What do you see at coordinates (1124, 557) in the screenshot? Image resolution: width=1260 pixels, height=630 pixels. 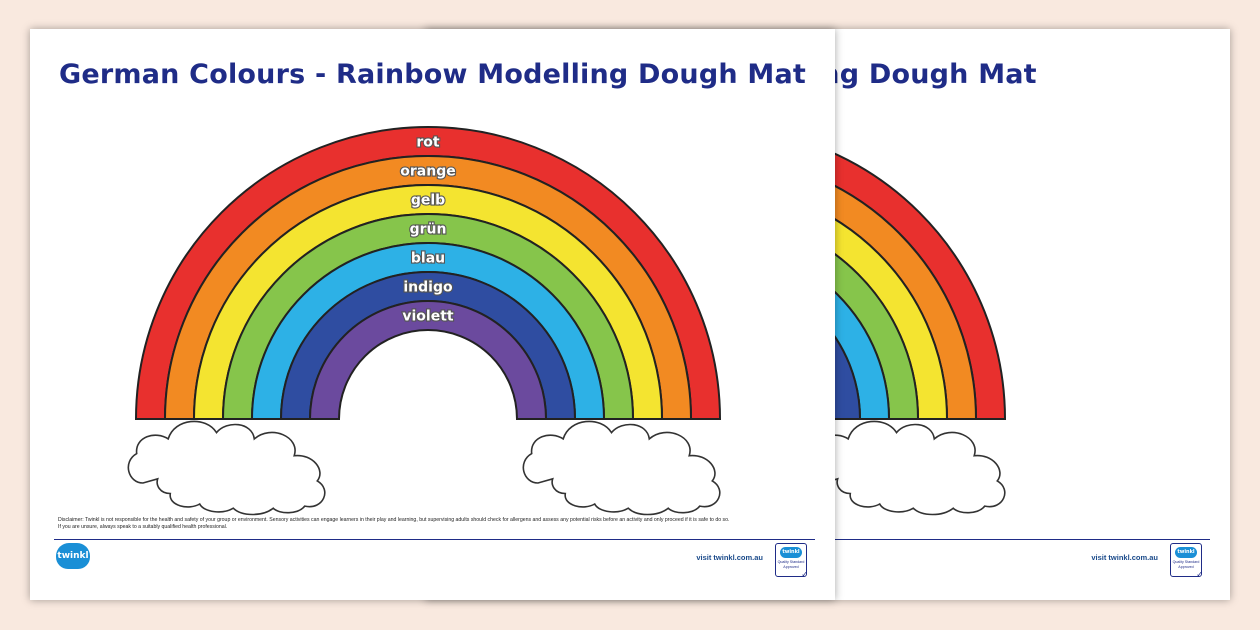 I see `back-visit-link: visit twinkl.com.au` at bounding box center [1124, 557].